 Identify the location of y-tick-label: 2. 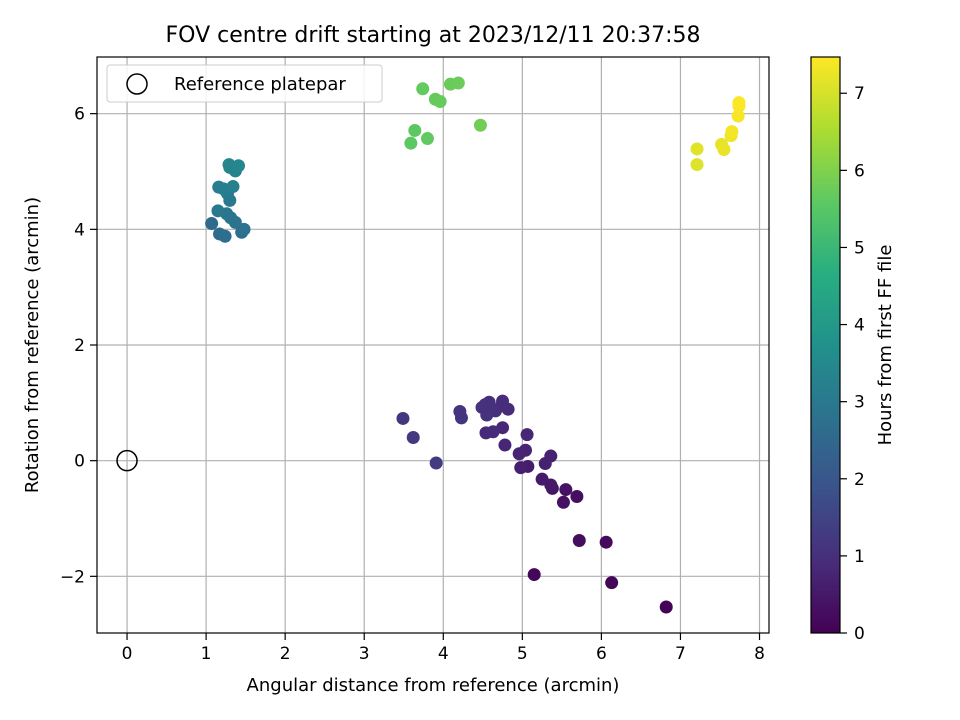
(79, 346).